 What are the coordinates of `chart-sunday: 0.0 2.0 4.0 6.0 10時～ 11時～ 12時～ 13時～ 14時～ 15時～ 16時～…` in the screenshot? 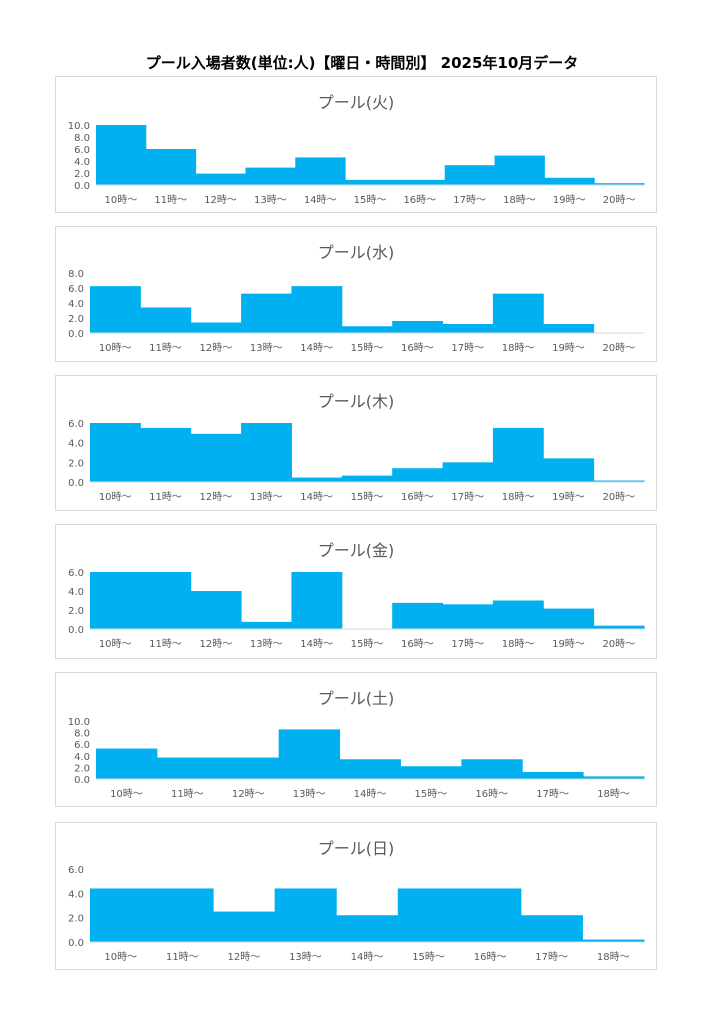 It's located at (356, 896).